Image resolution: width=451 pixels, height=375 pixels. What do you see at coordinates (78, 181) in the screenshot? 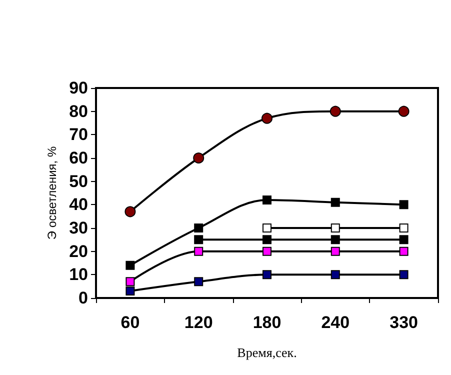
I see `y-tick-label: 50` at bounding box center [78, 181].